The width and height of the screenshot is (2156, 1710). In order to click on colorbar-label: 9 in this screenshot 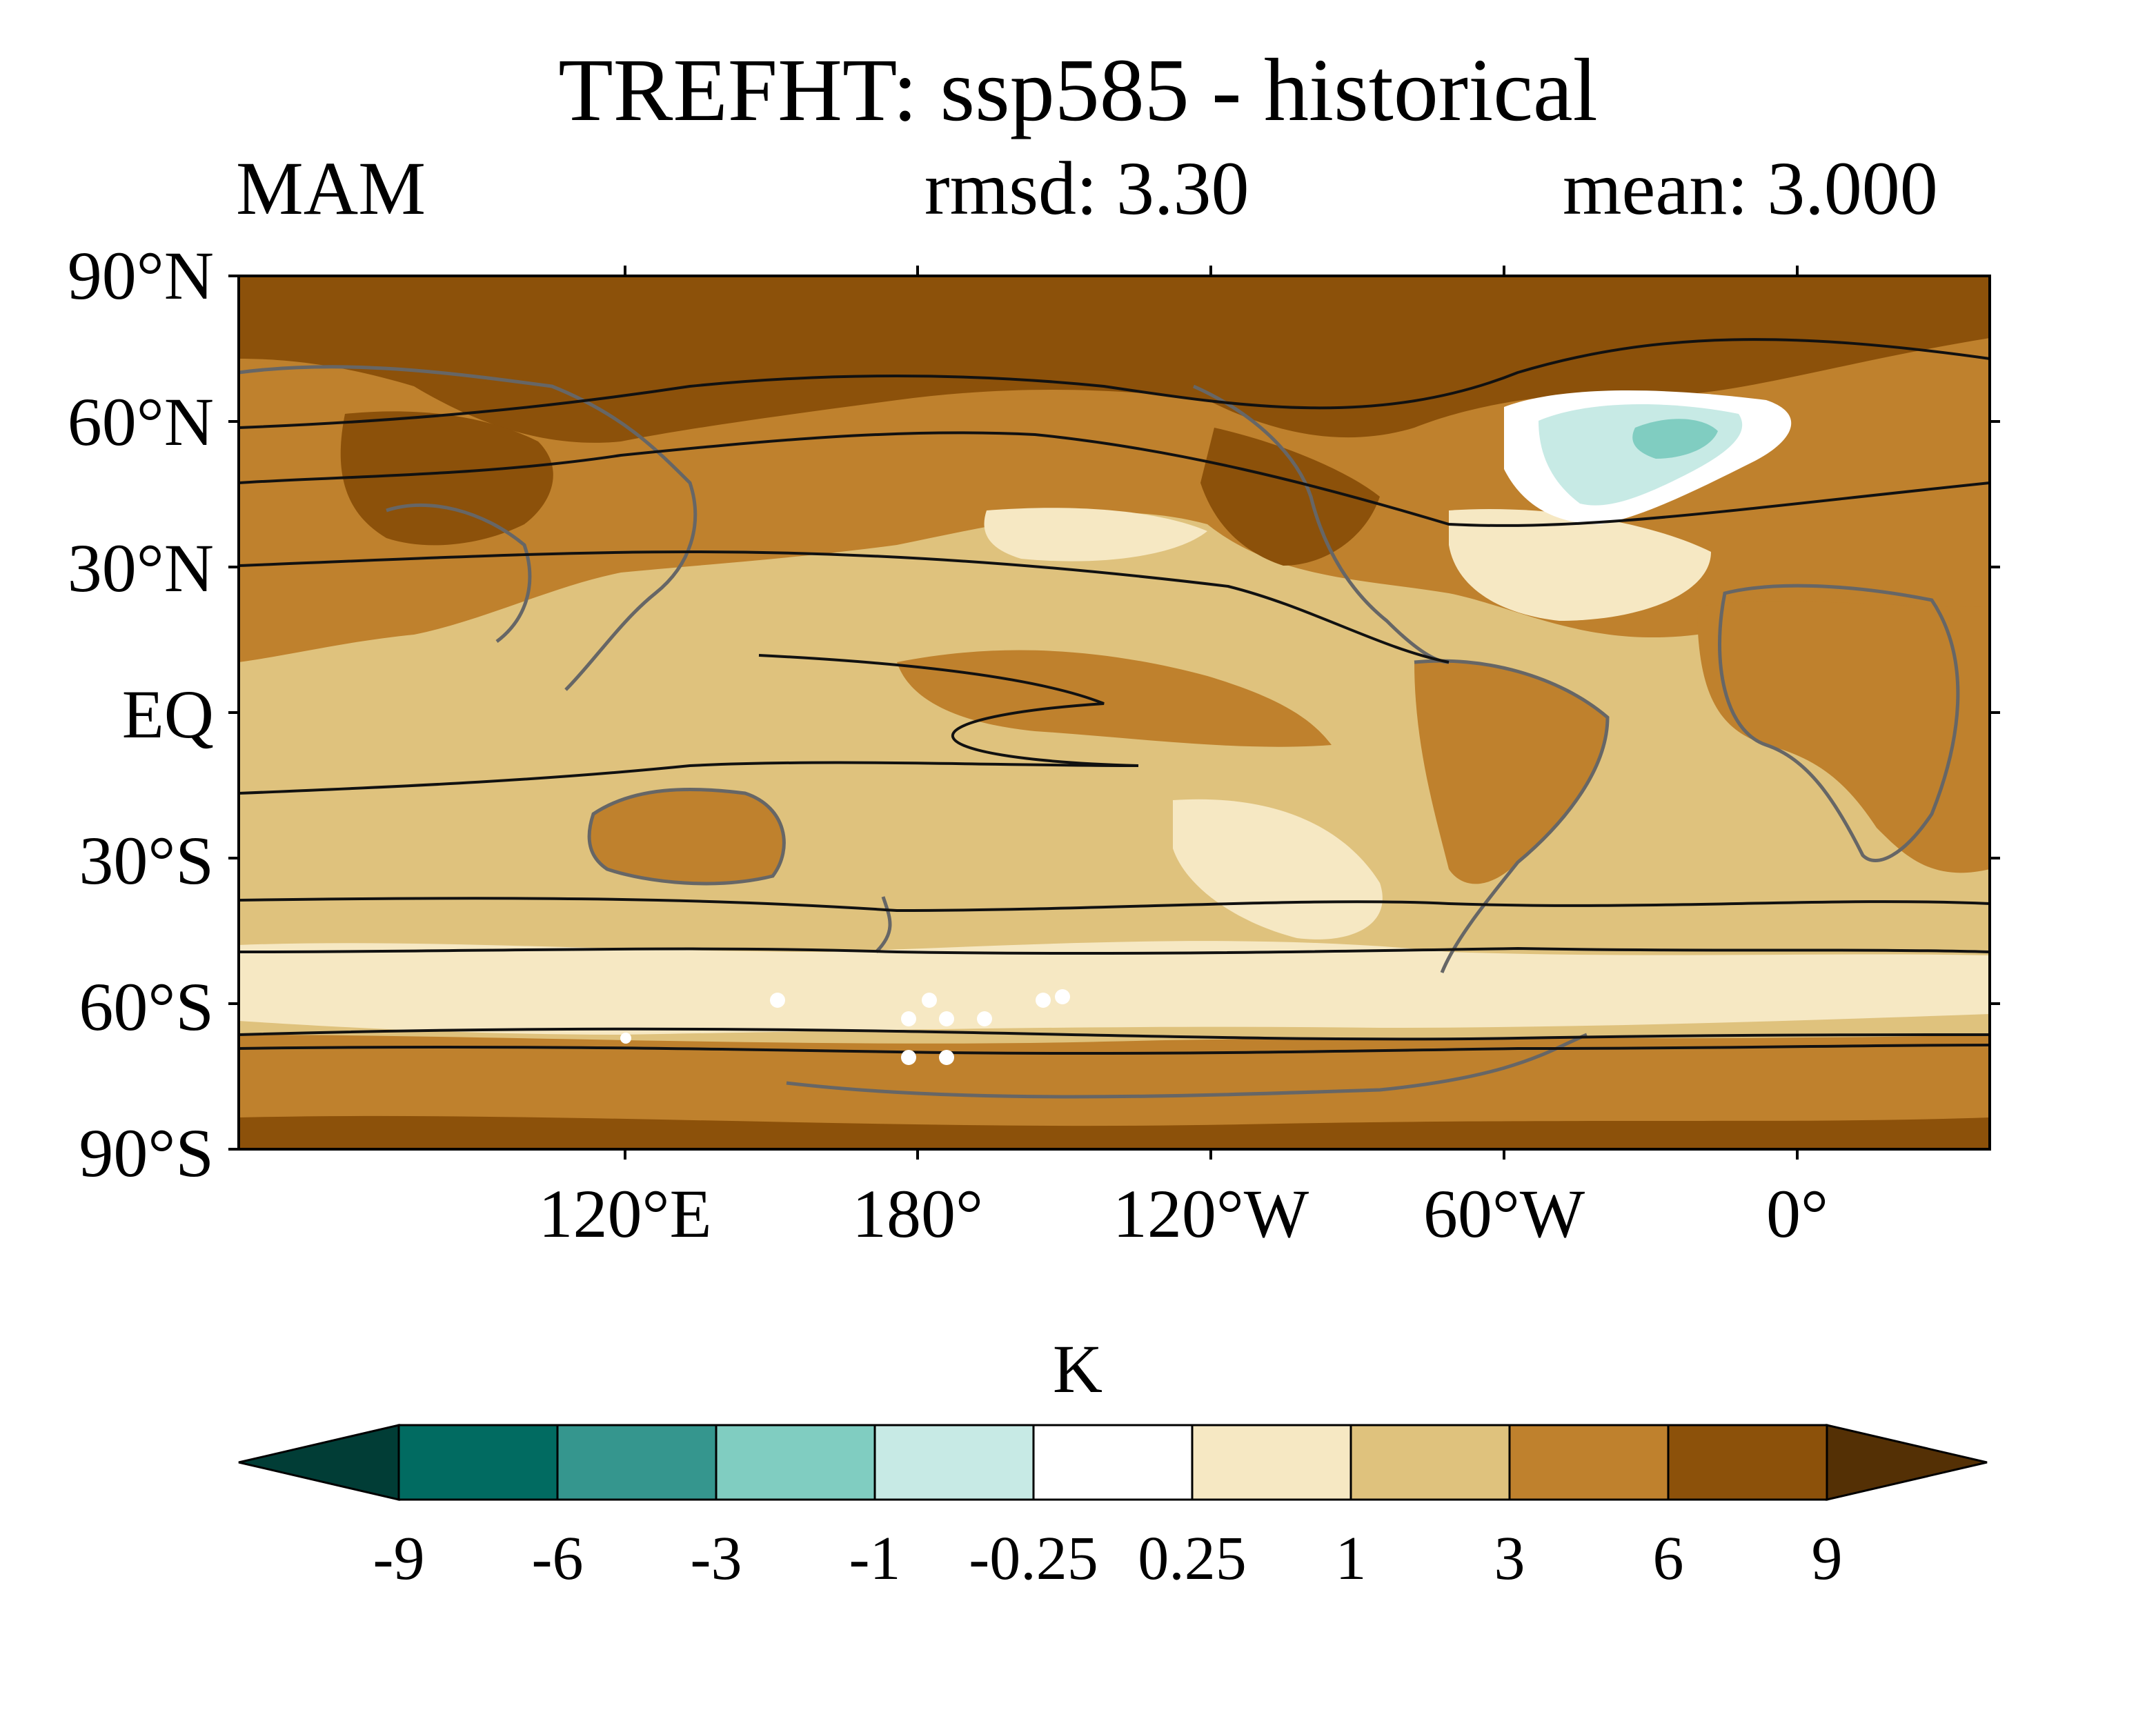, I will do `click(1827, 1558)`.